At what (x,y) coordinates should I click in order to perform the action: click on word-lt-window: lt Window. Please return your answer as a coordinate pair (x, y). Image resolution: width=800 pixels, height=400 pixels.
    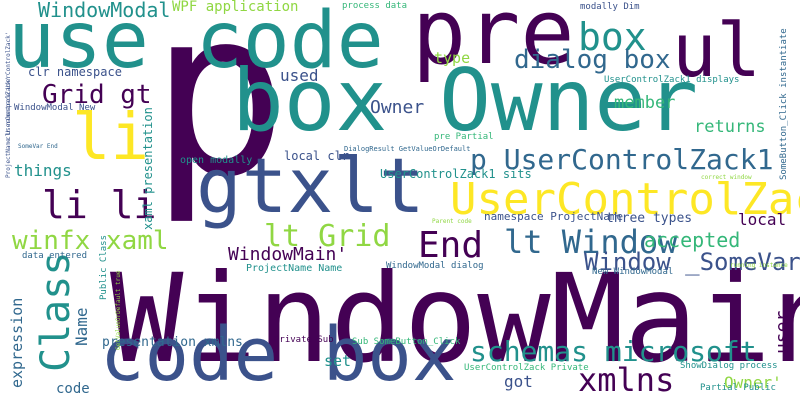
    Looking at the image, I should click on (591, 242).